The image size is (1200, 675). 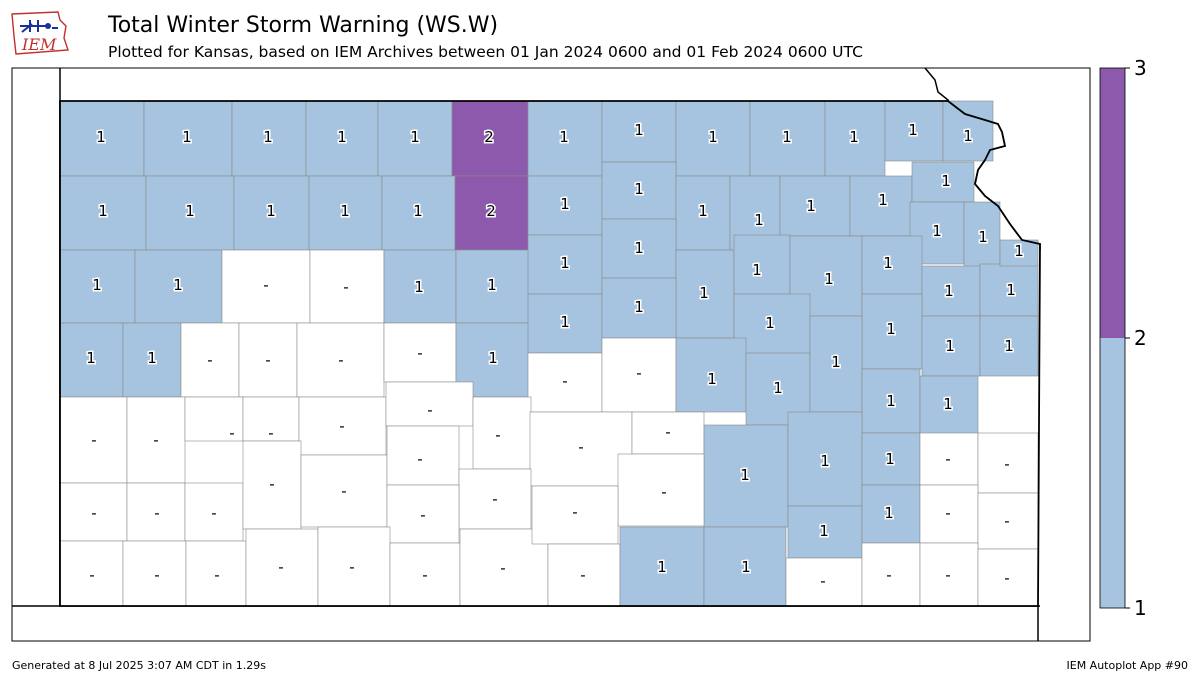 What do you see at coordinates (1112, 473) in the screenshot?
I see `colorbar-lower` at bounding box center [1112, 473].